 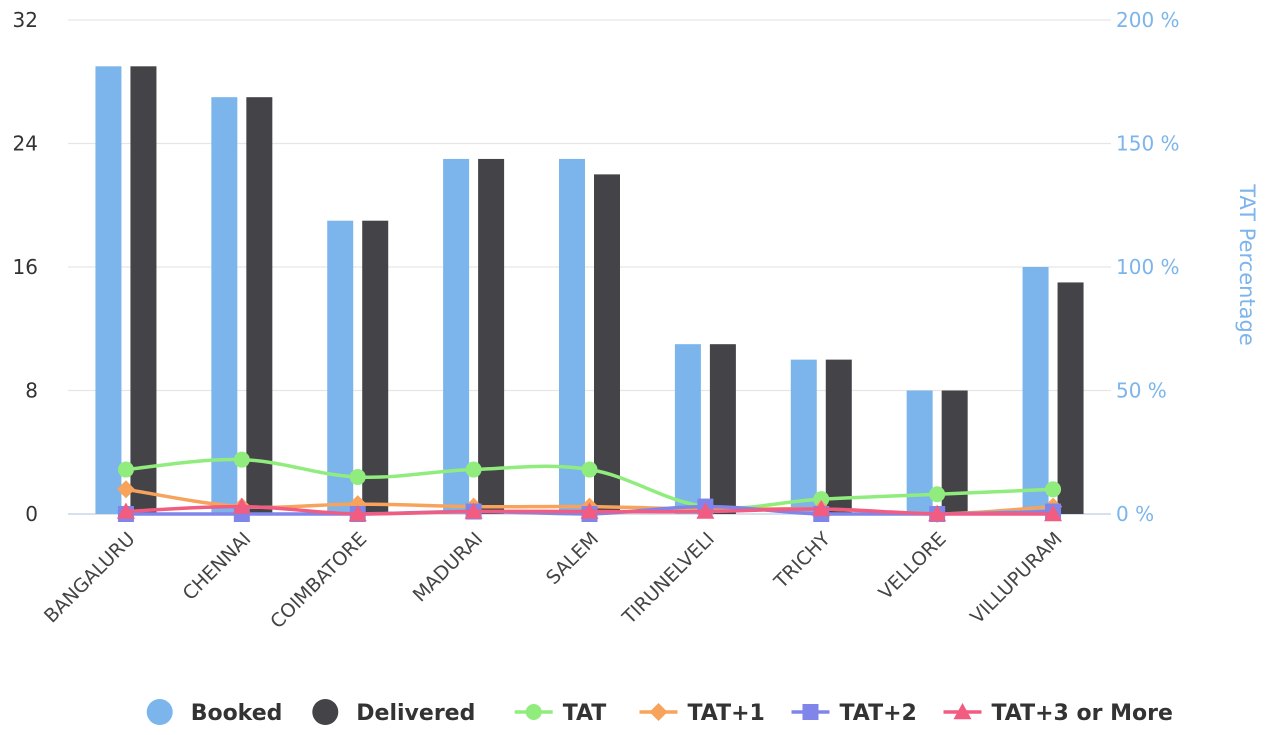 What do you see at coordinates (473, 510) in the screenshot?
I see `point-tat-3-or-more-madurai` at bounding box center [473, 510].